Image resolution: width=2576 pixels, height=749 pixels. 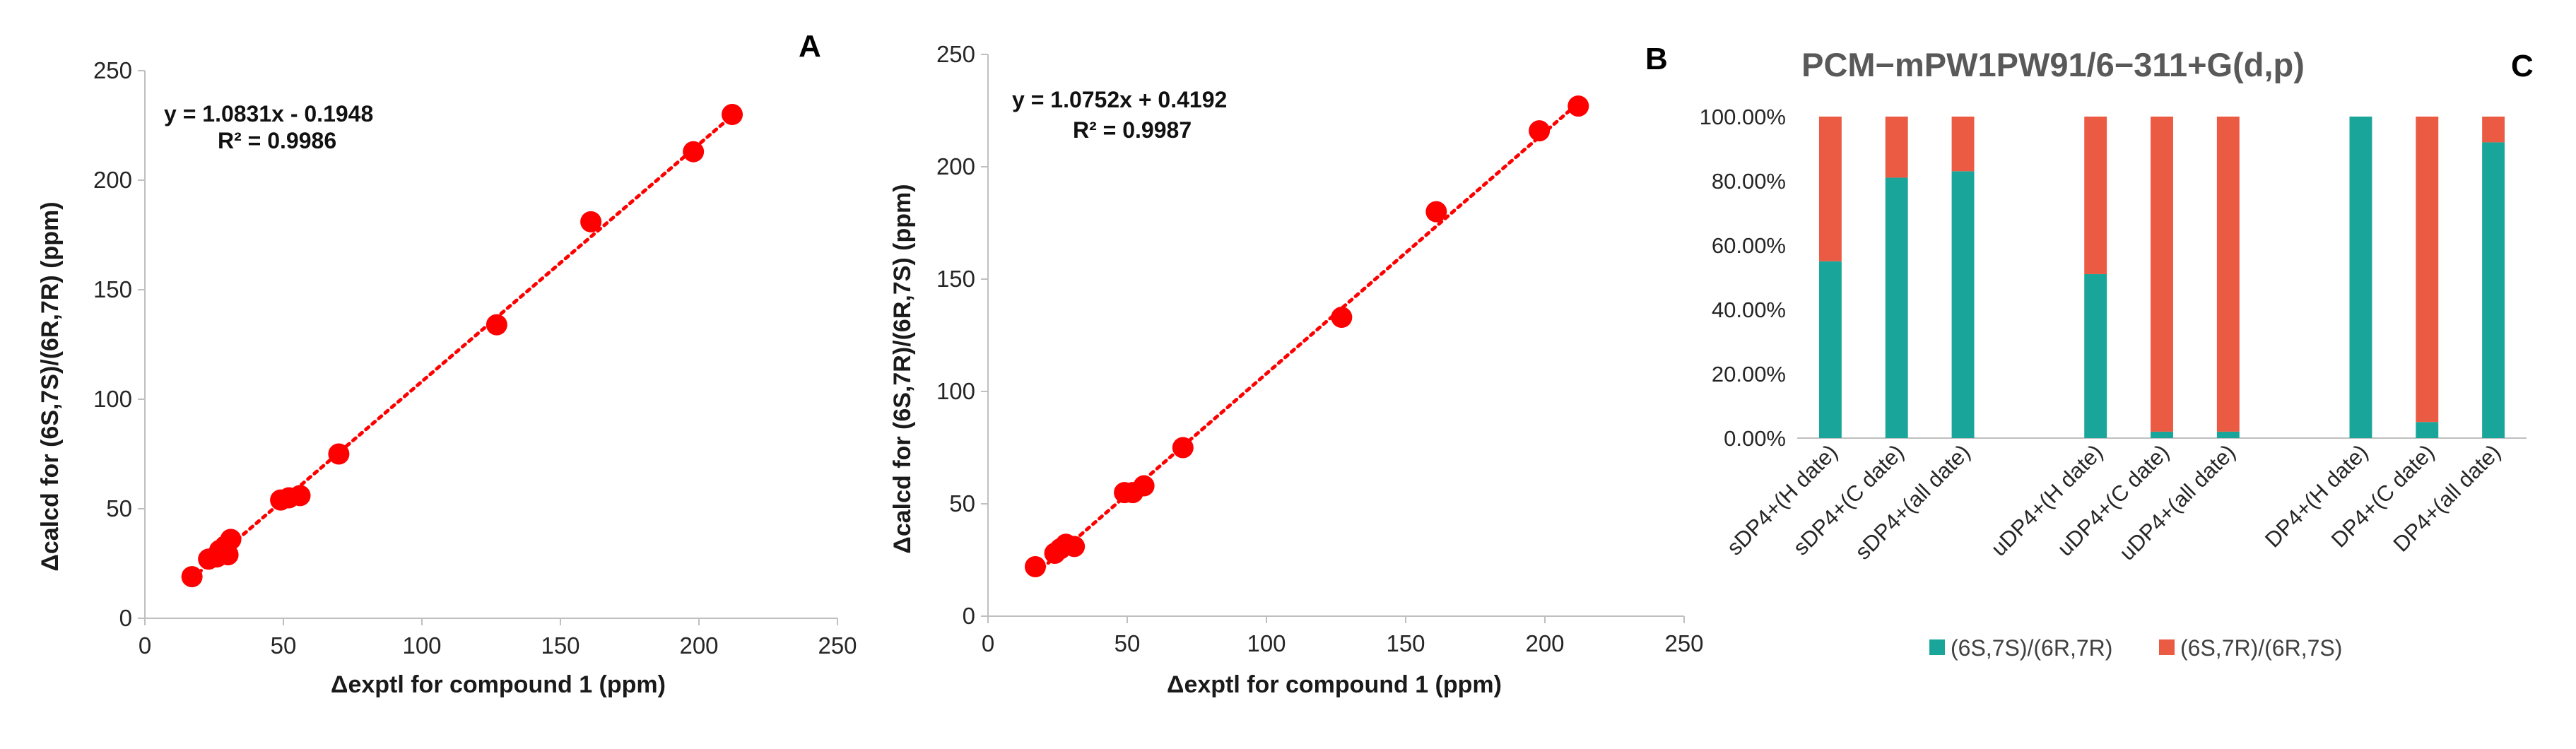 What do you see at coordinates (277, 141) in the screenshot?
I see `panel-a-r-squared: R² = 0.9986` at bounding box center [277, 141].